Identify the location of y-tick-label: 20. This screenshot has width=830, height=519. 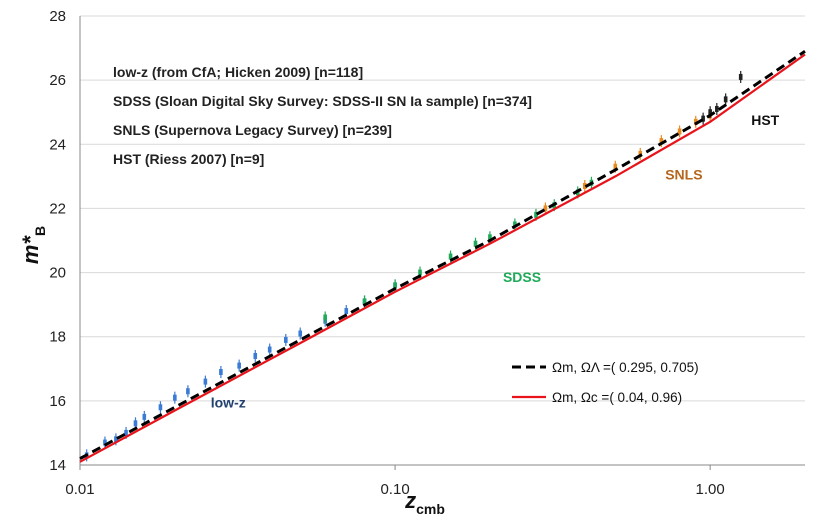
(57, 273).